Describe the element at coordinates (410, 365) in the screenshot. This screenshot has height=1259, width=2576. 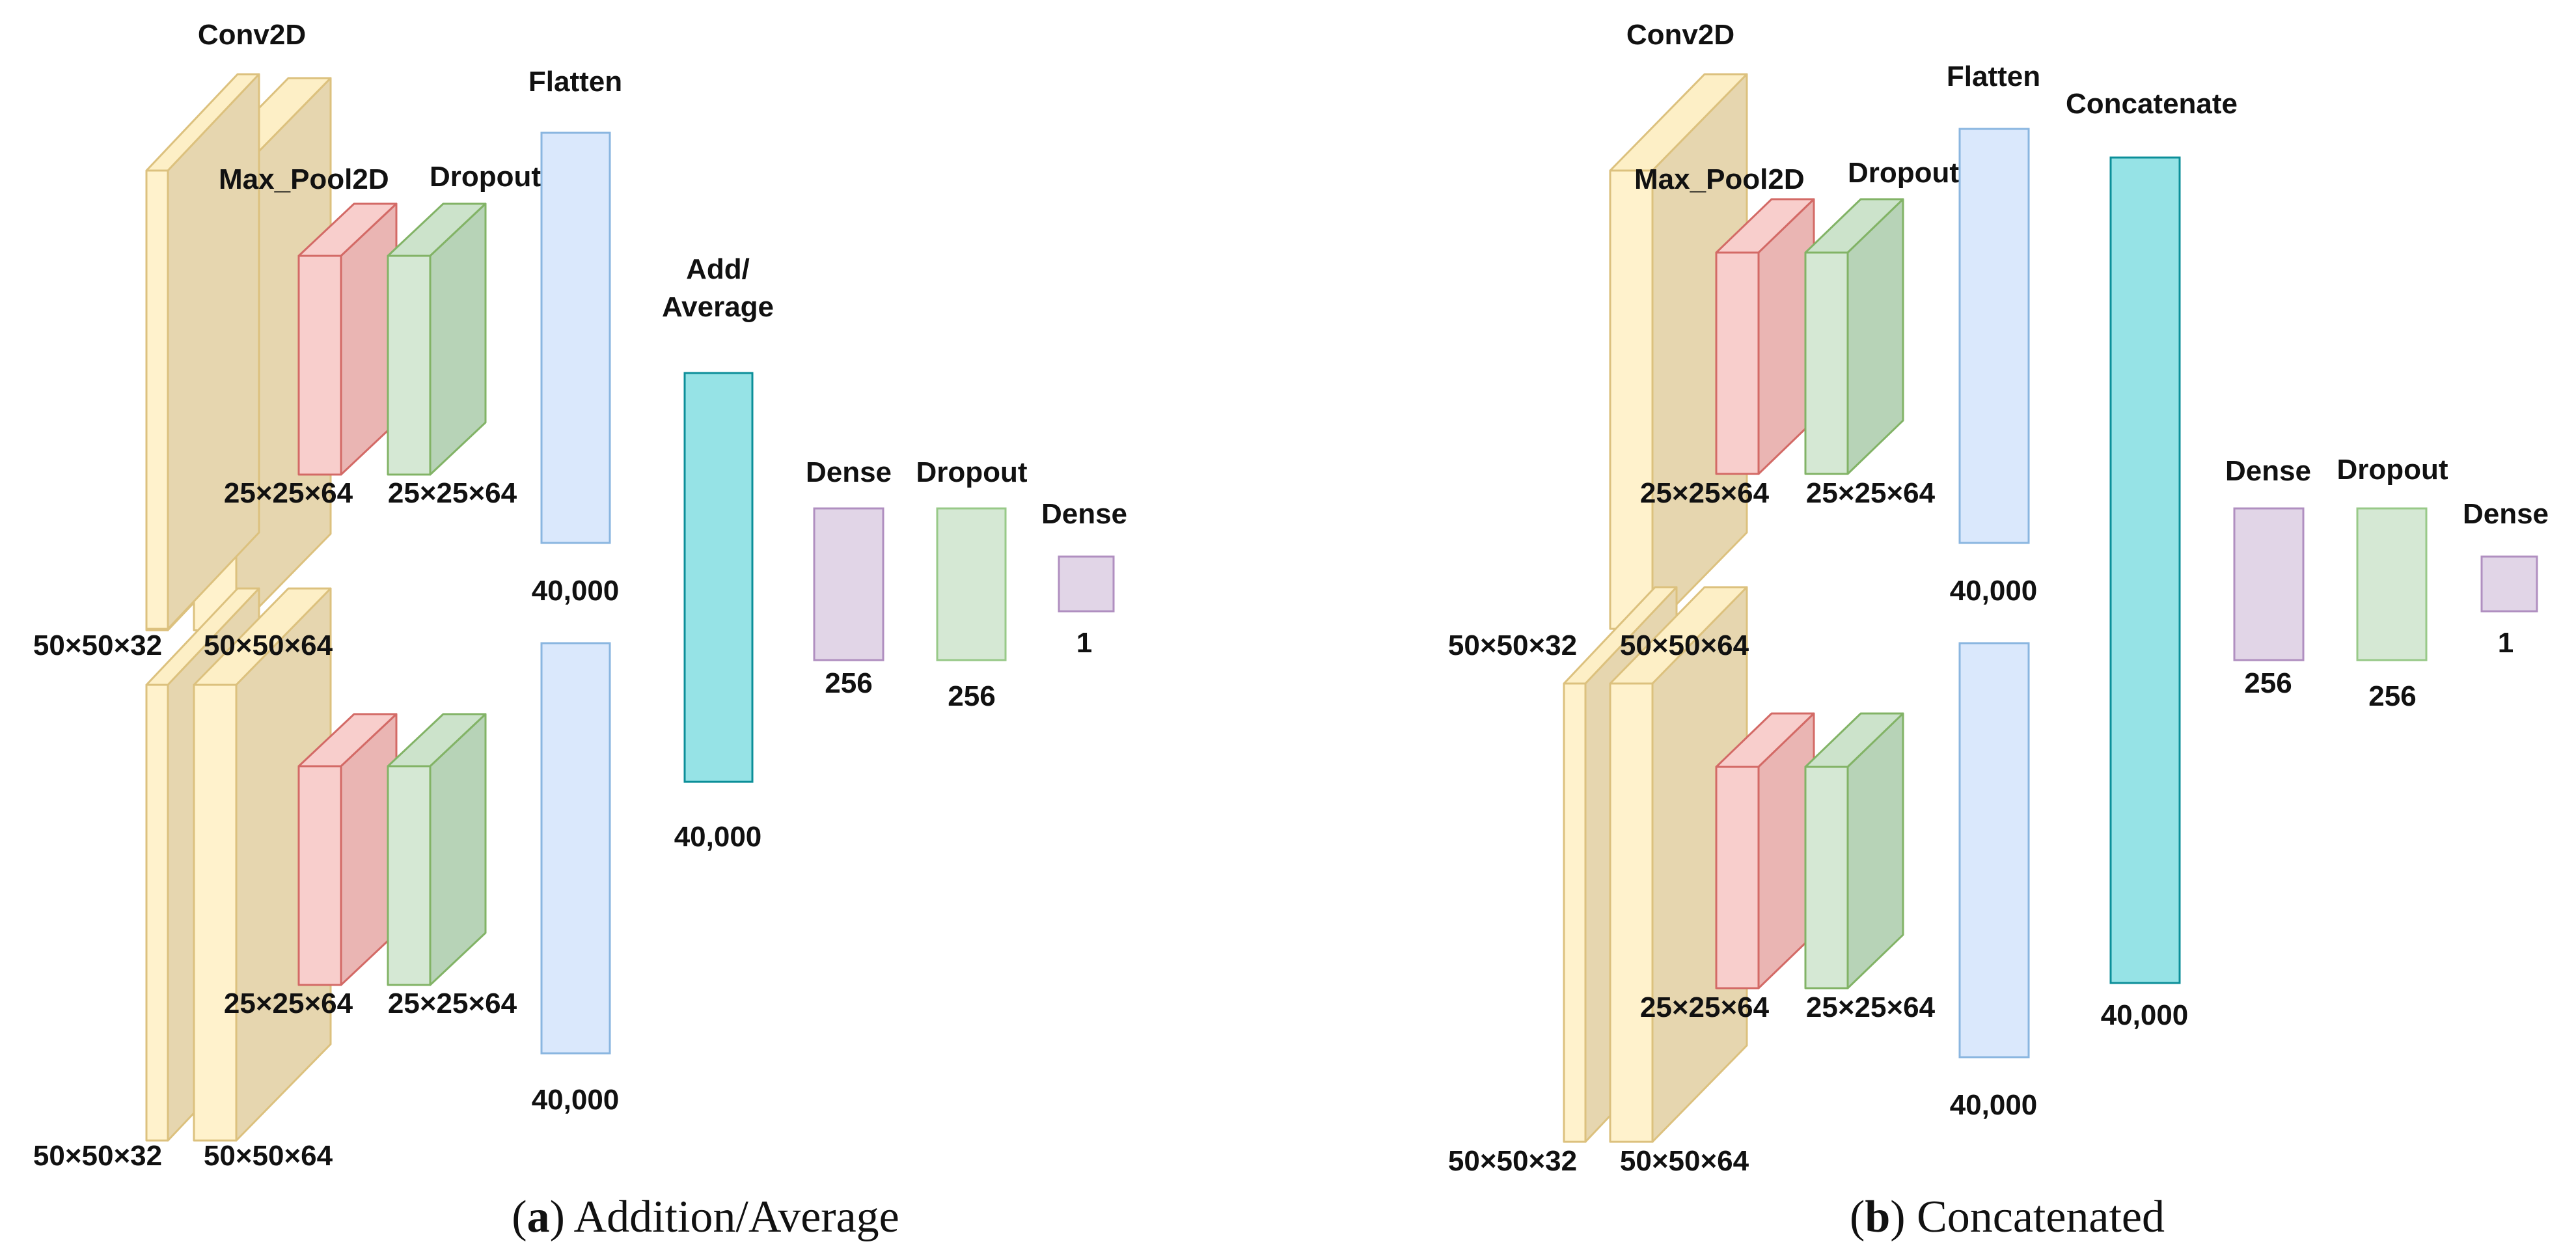
I see `panel-a-top-dropout-front` at that location.